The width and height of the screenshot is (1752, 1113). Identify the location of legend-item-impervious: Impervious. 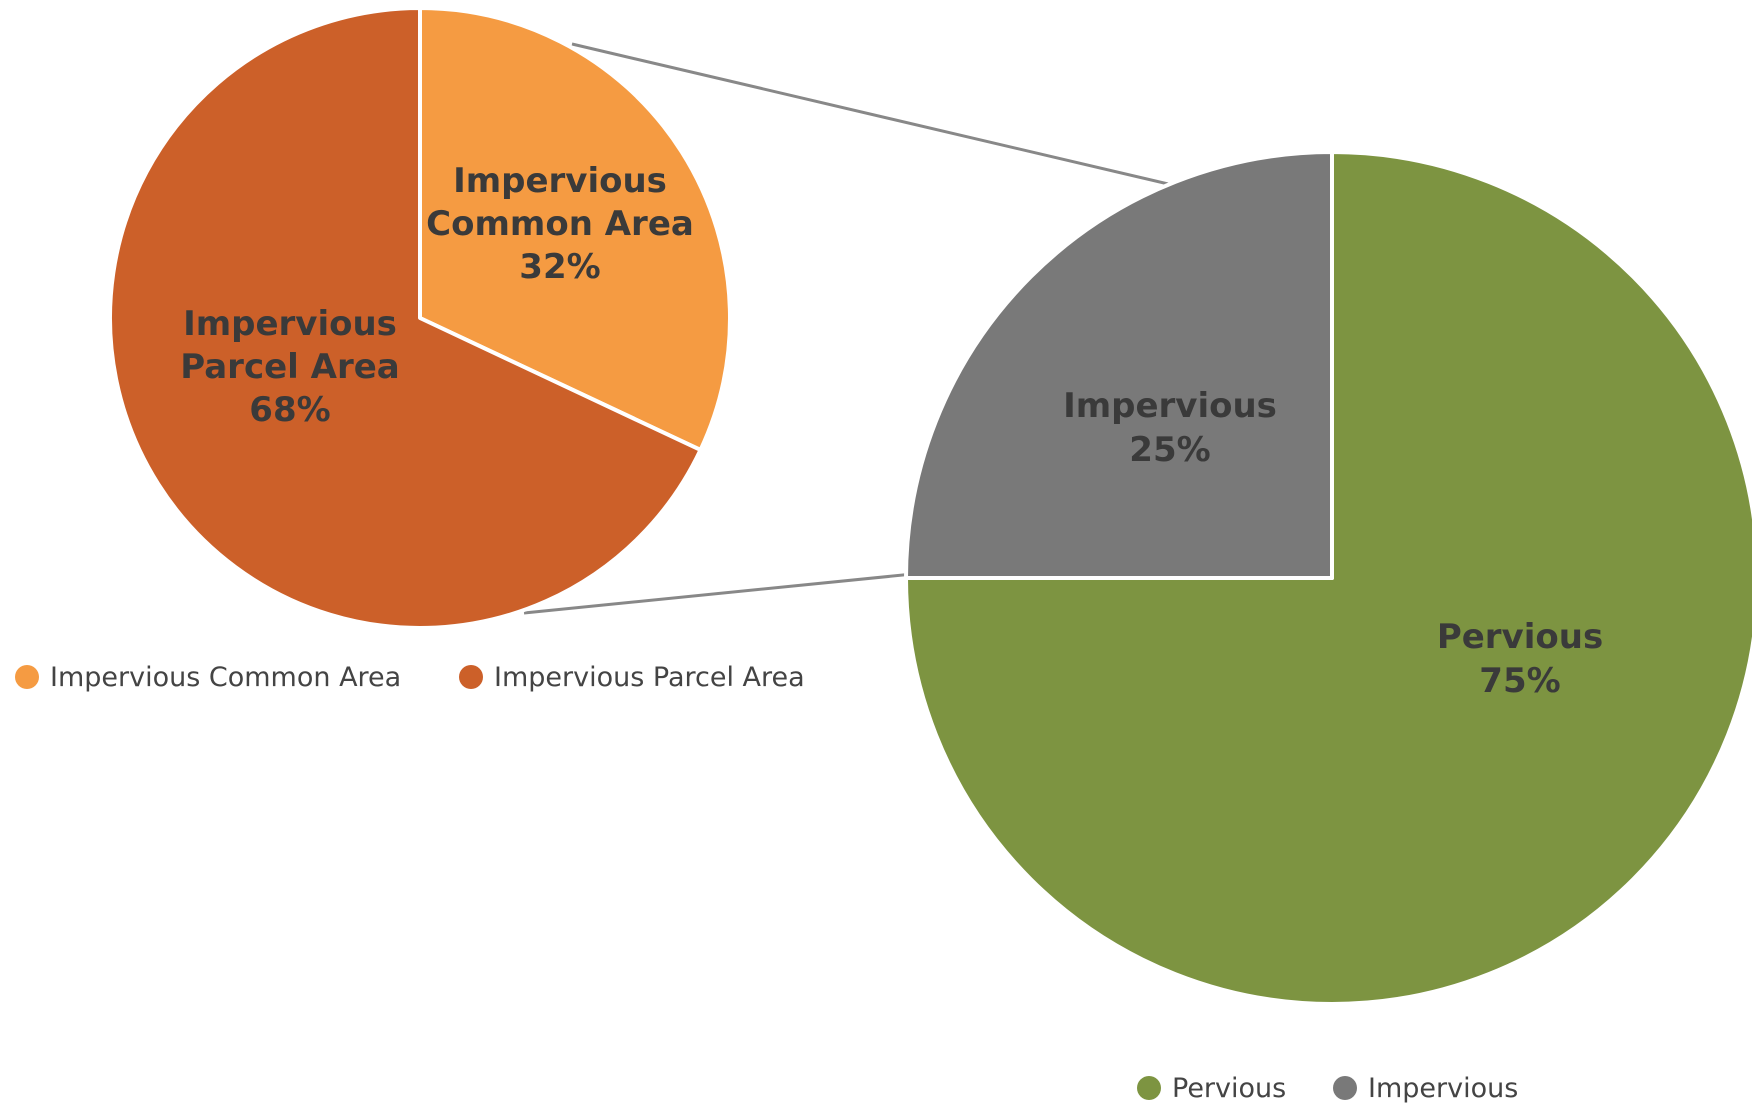
(1425, 1088).